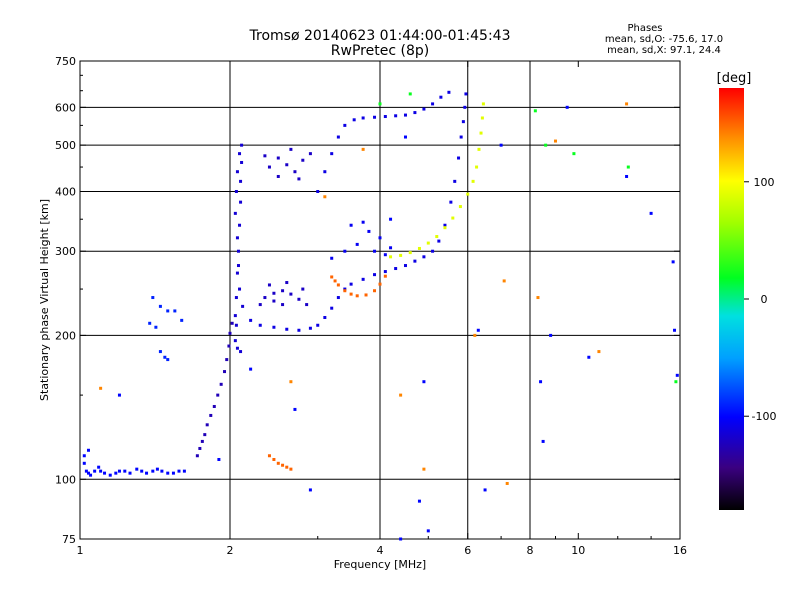  I want to click on colorbar, so click(731, 299).